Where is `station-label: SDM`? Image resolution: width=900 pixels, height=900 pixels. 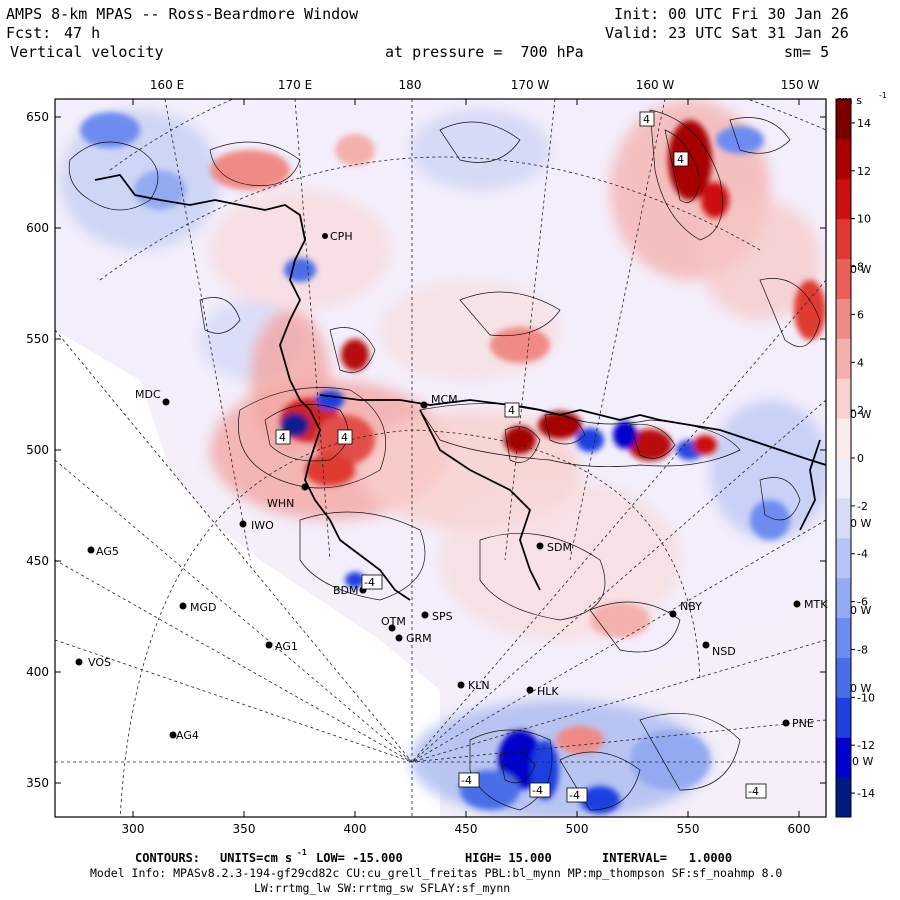
station-label: SDM is located at coordinates (559, 547).